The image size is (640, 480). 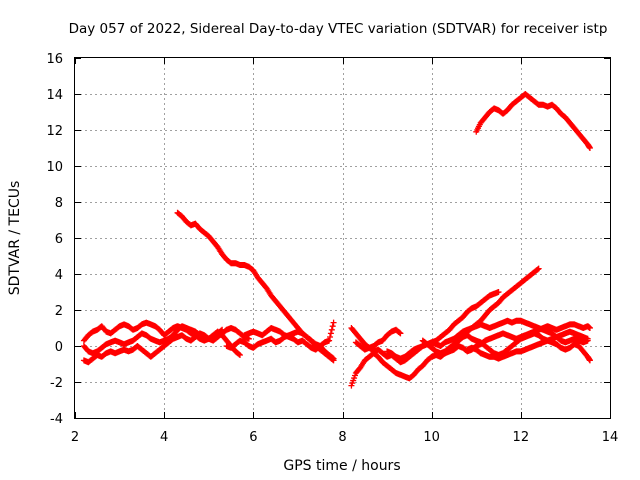 I want to click on y-tick-label: 12, so click(x=54, y=131).